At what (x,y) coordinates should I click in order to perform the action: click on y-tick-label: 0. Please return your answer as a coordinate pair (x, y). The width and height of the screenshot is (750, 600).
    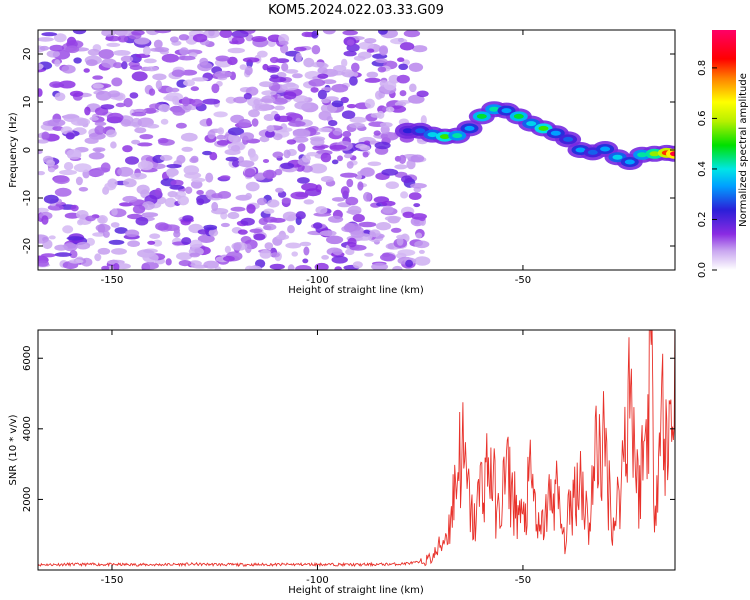
    Looking at the image, I should click on (27, 150).